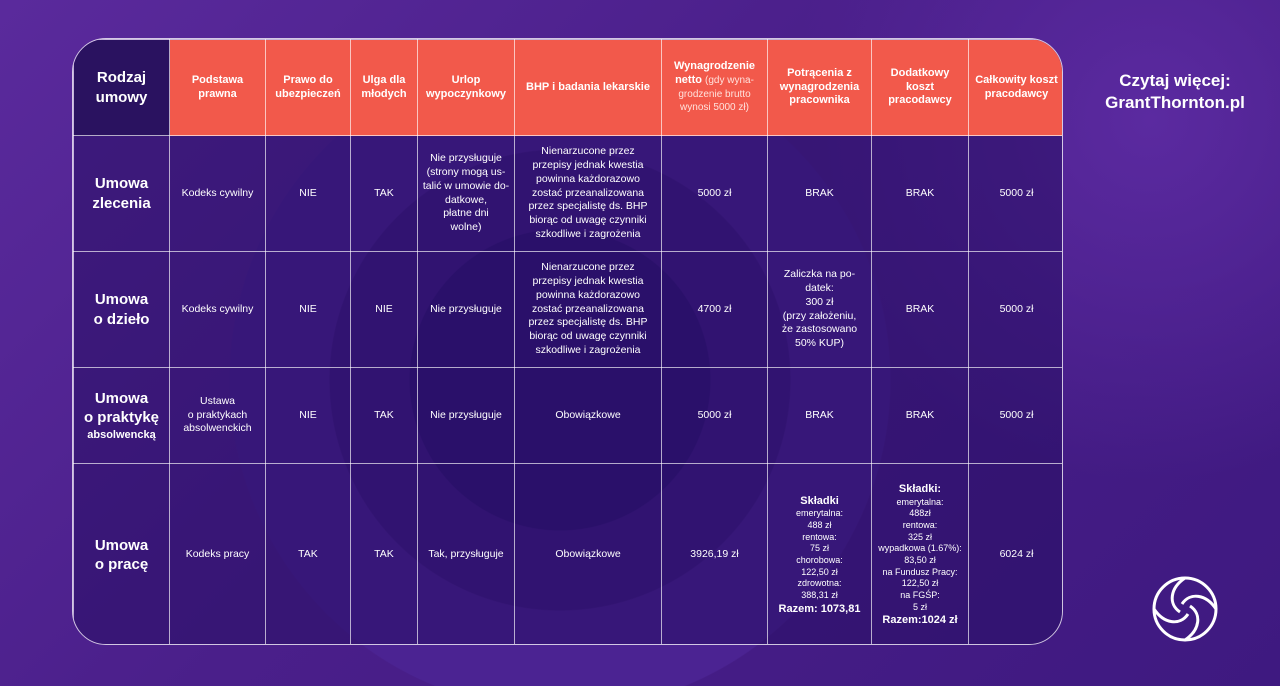  What do you see at coordinates (308, 87) in the screenshot?
I see `header-insurance: Prawo do ubezpieczeń` at bounding box center [308, 87].